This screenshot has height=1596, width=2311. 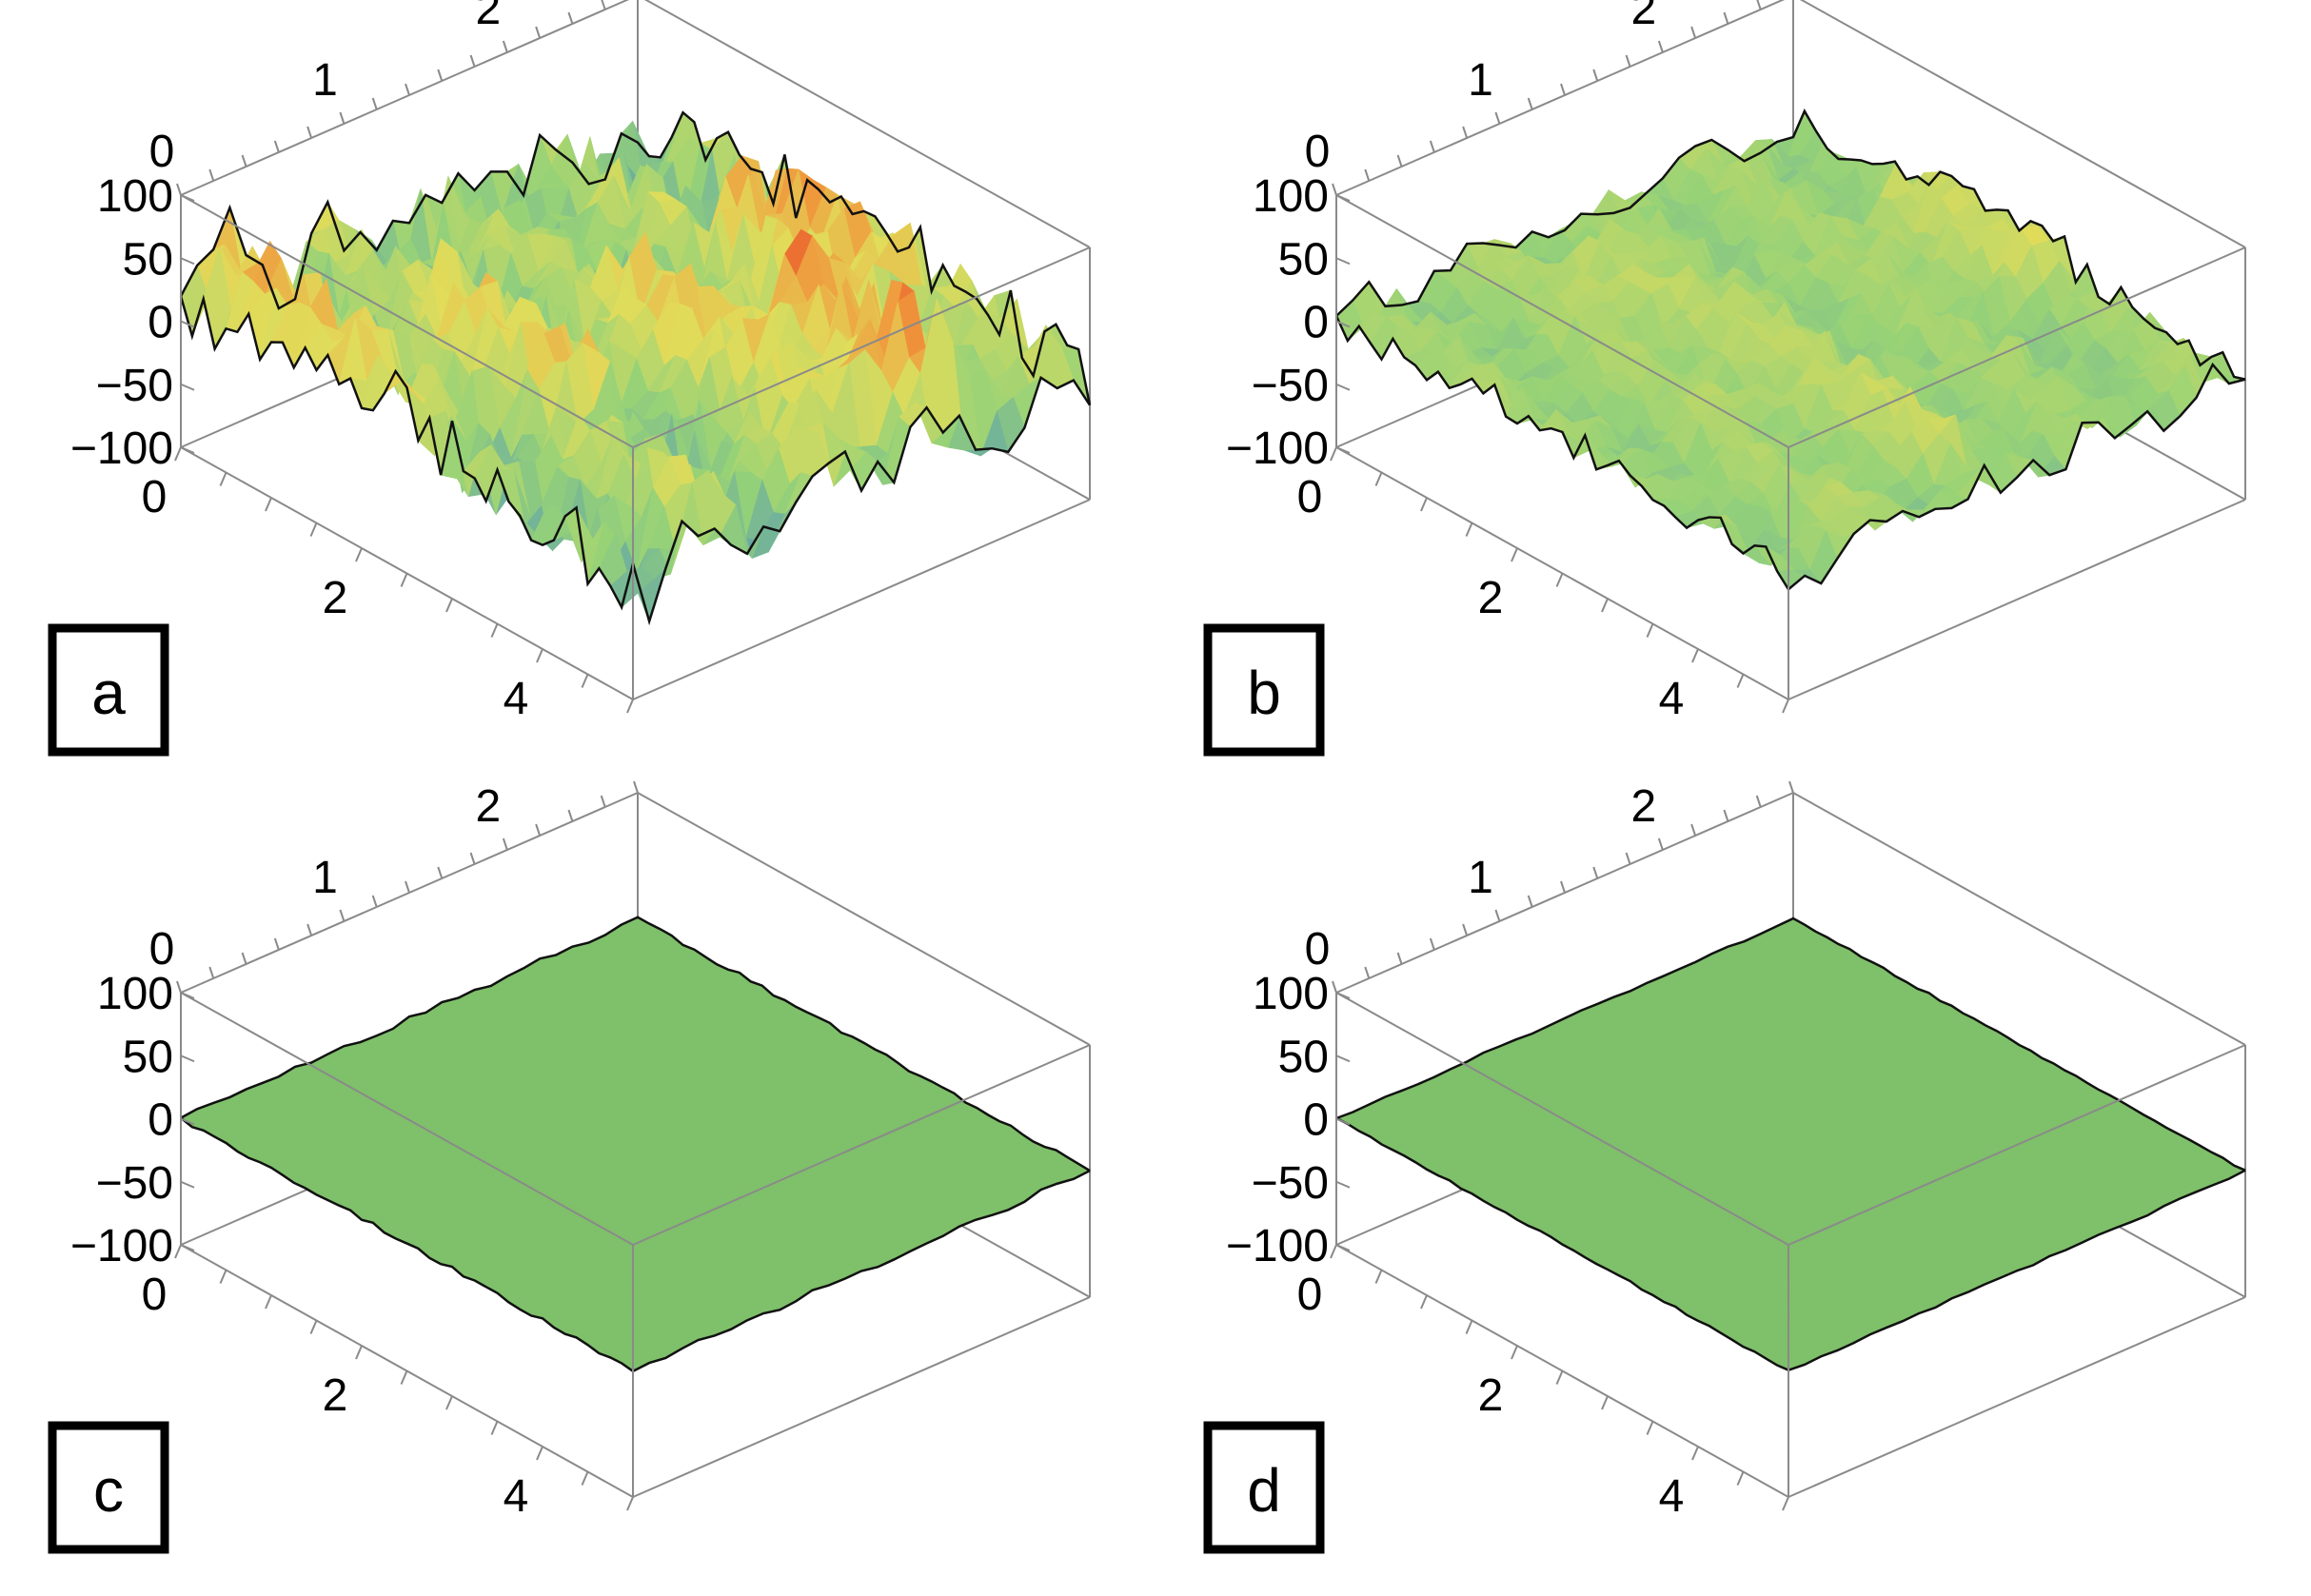 What do you see at coordinates (867, 124) in the screenshot?
I see `box-edge-back-top` at bounding box center [867, 124].